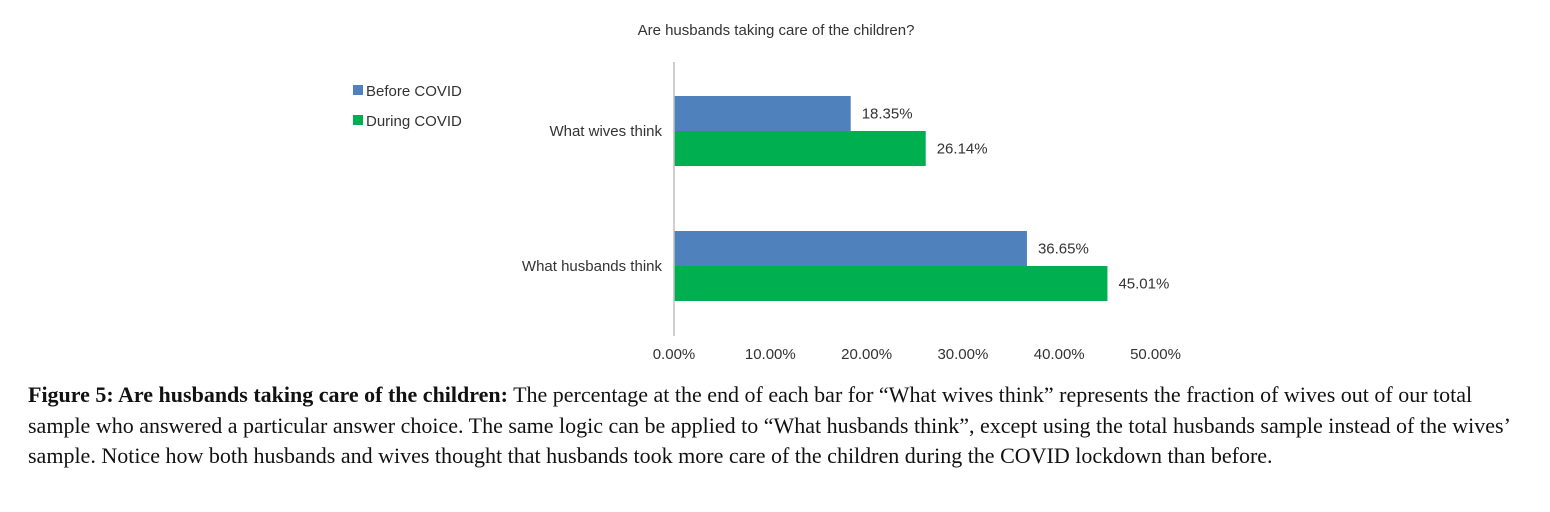 The width and height of the screenshot is (1550, 512). Describe the element at coordinates (770, 354) in the screenshot. I see `x-tick-label: 10.00%` at that location.